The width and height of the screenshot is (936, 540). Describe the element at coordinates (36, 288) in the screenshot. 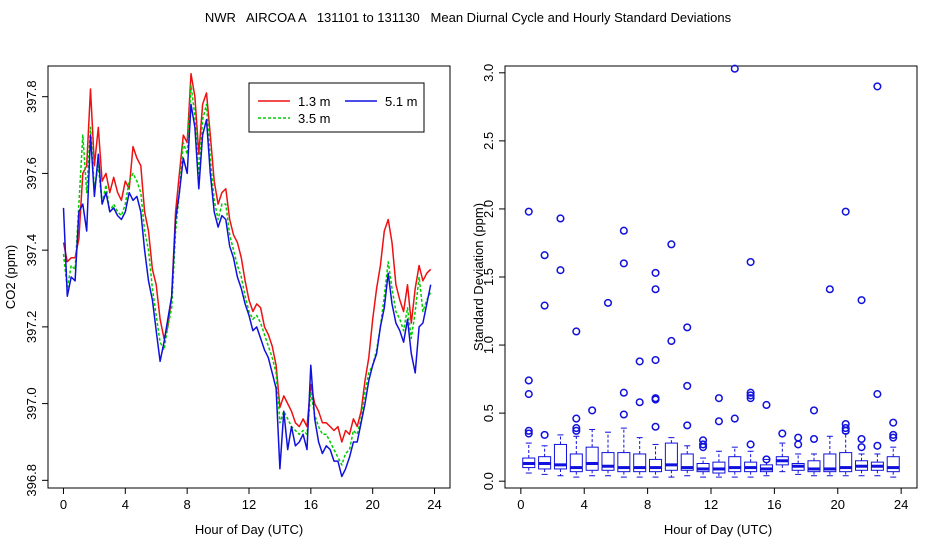

I see `left-y-axis: 396.8 397.0 397.2 397.4 397.6 397.8` at that location.